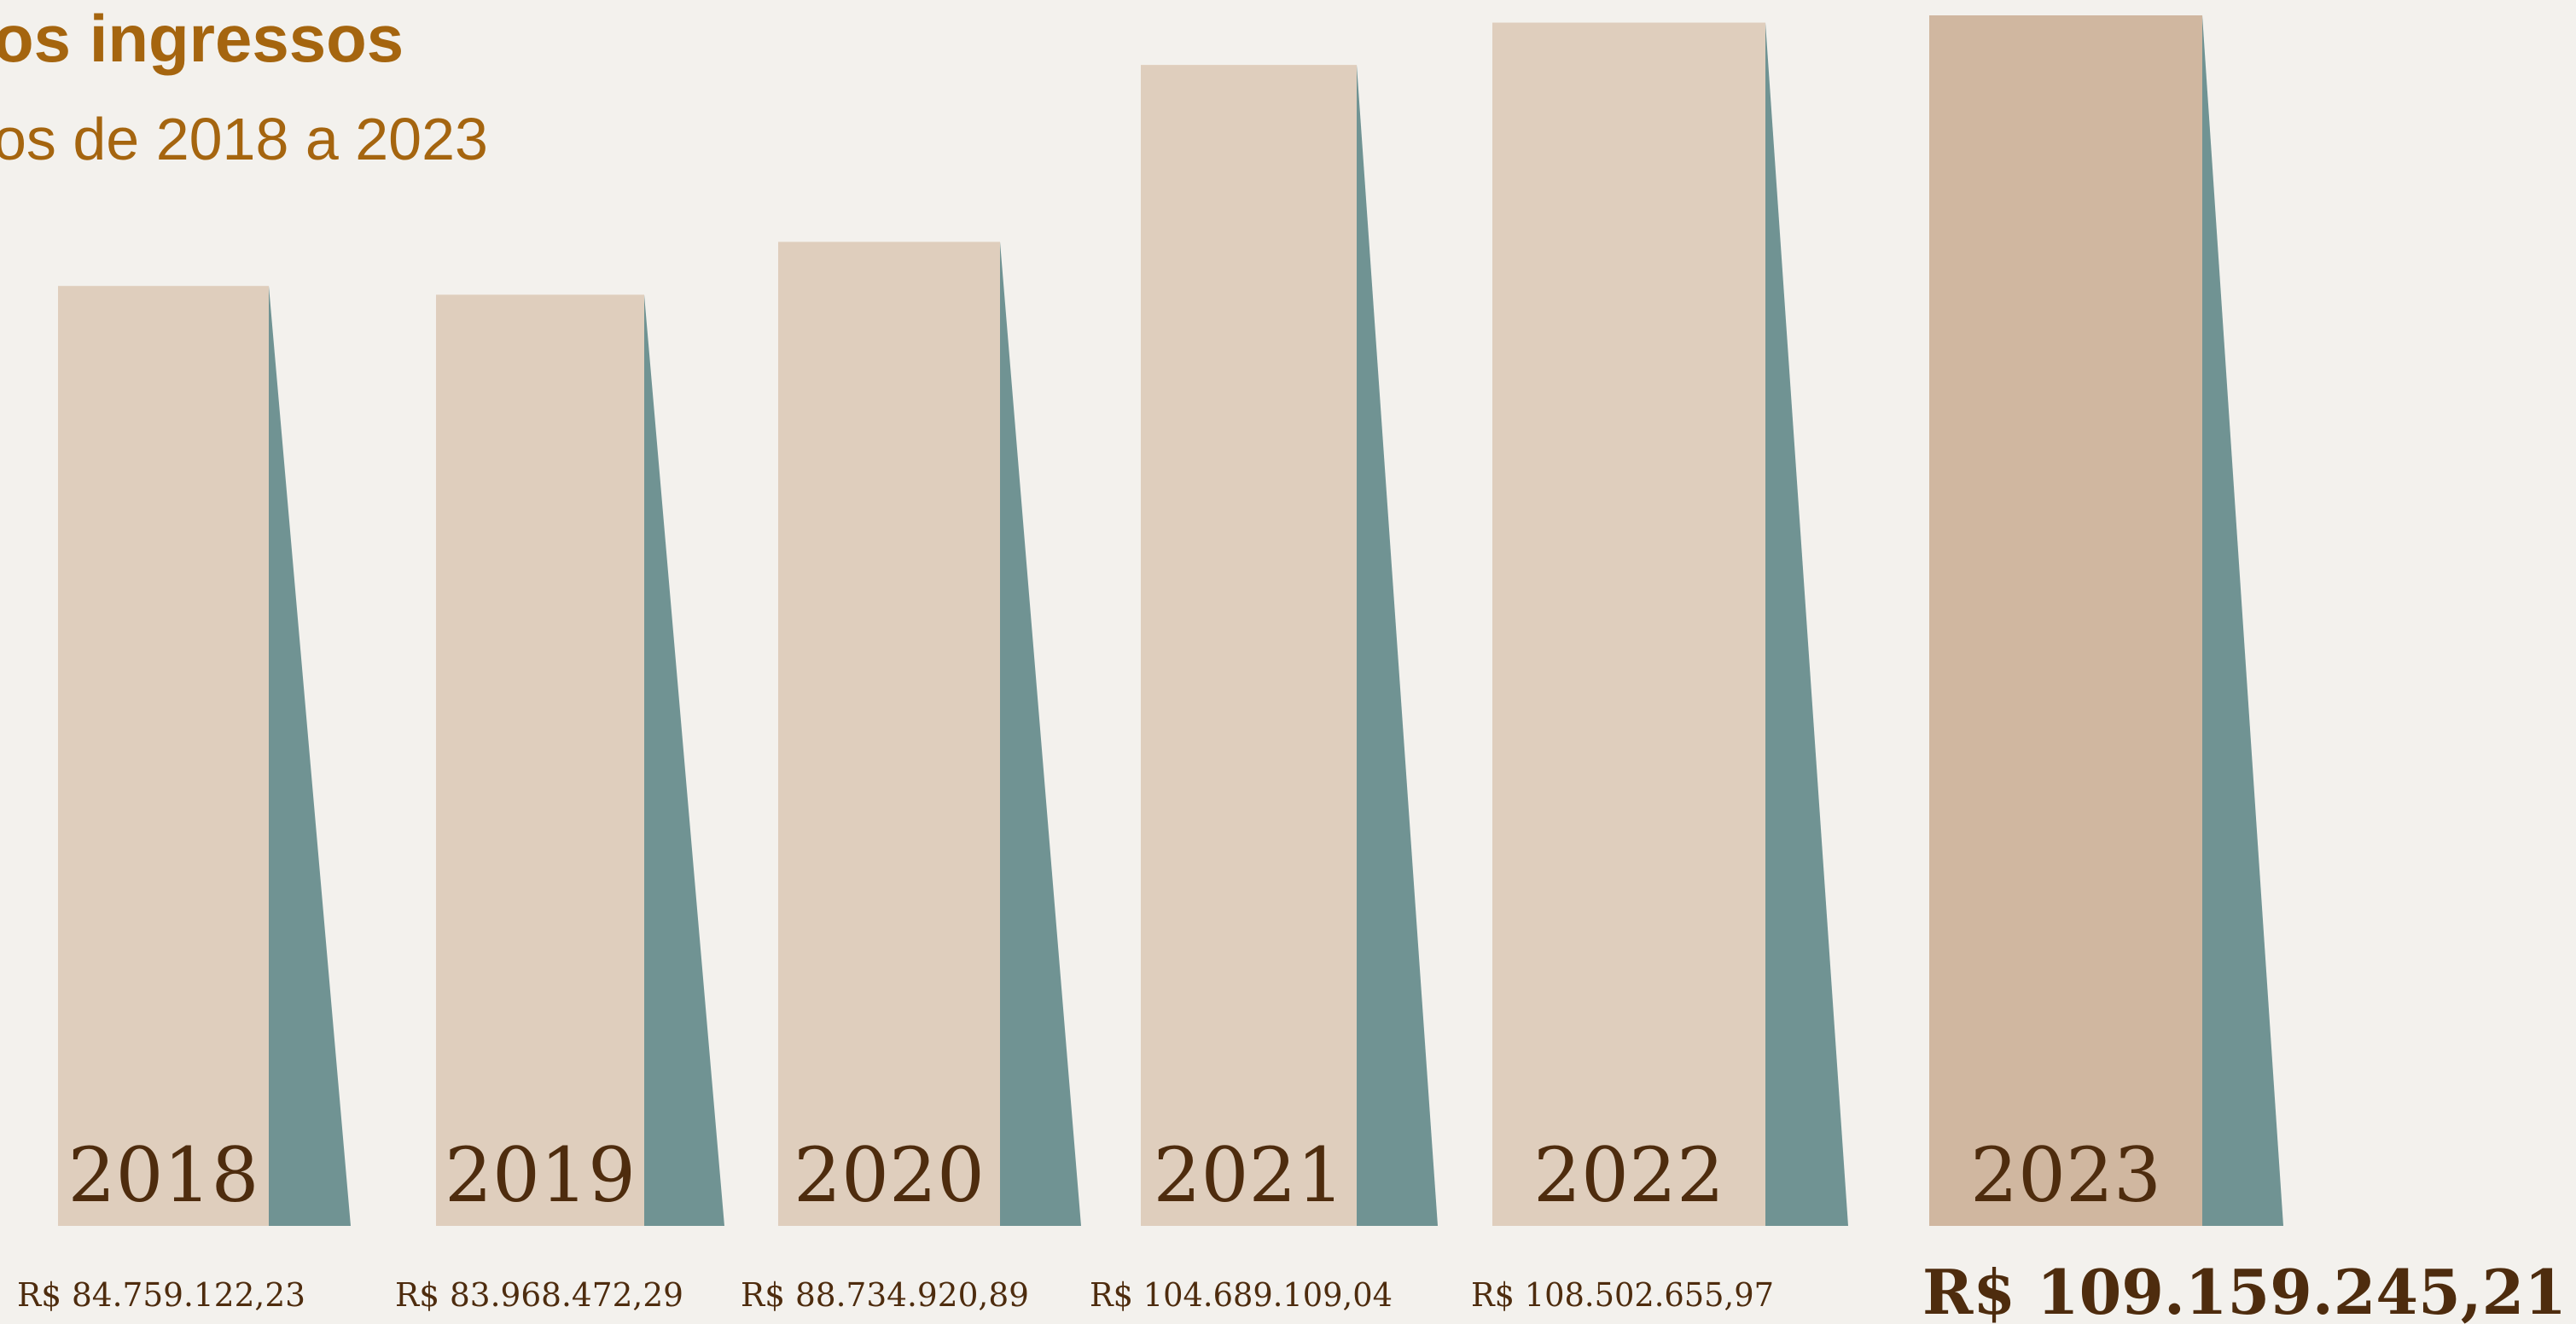  What do you see at coordinates (889, 1175) in the screenshot?
I see `year-label-2020: 2020` at bounding box center [889, 1175].